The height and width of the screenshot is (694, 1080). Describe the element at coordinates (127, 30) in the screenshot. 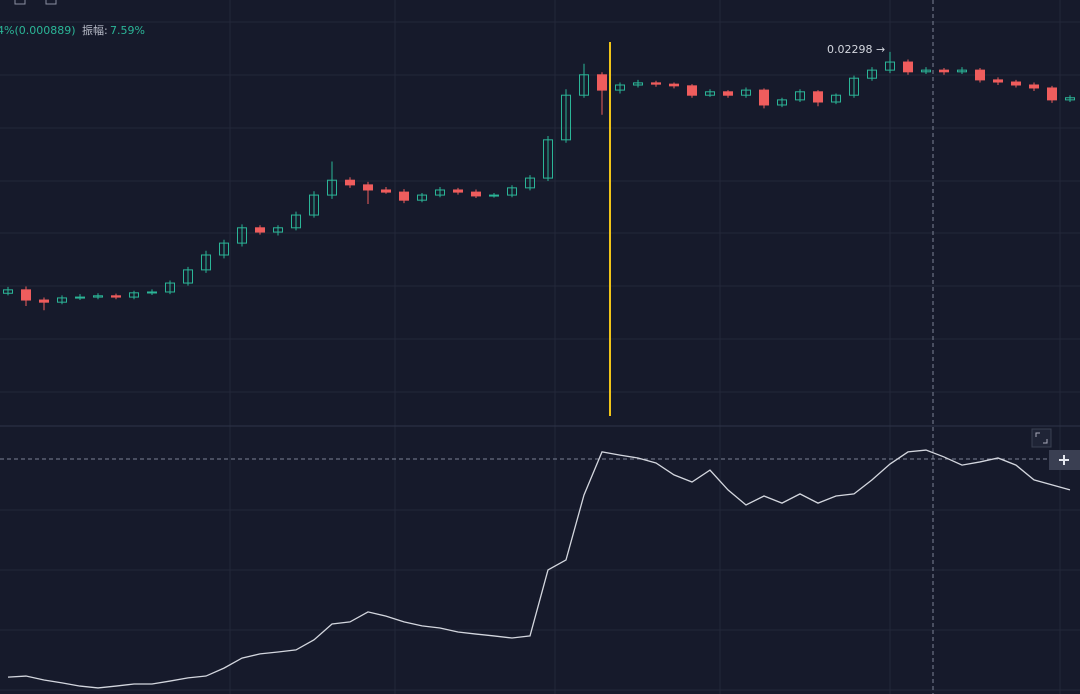

I see `amplitude-value: 7.59%` at that location.